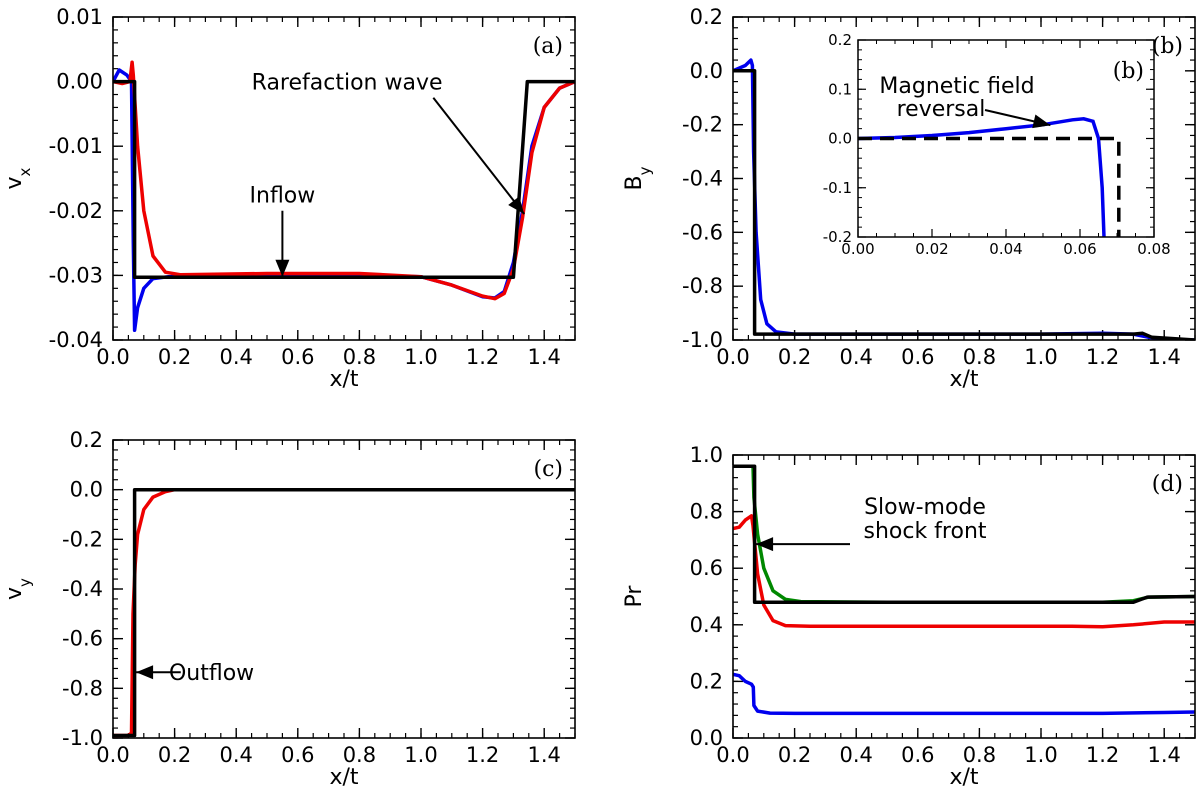 The image size is (1200, 799). What do you see at coordinates (283, 196) in the screenshot?
I see `annotation-inflow: Inflow` at bounding box center [283, 196].